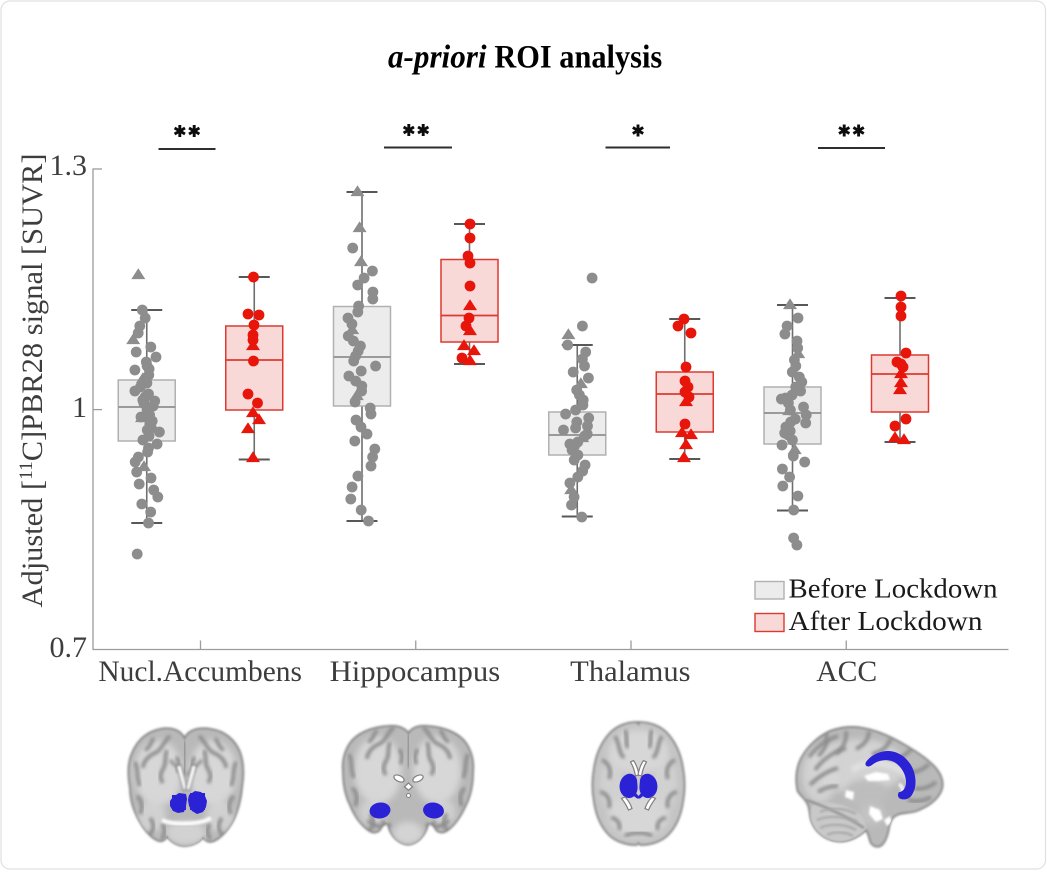  What do you see at coordinates (578, 57) in the screenshot?
I see `svg-text: ROI analysis` at bounding box center [578, 57].